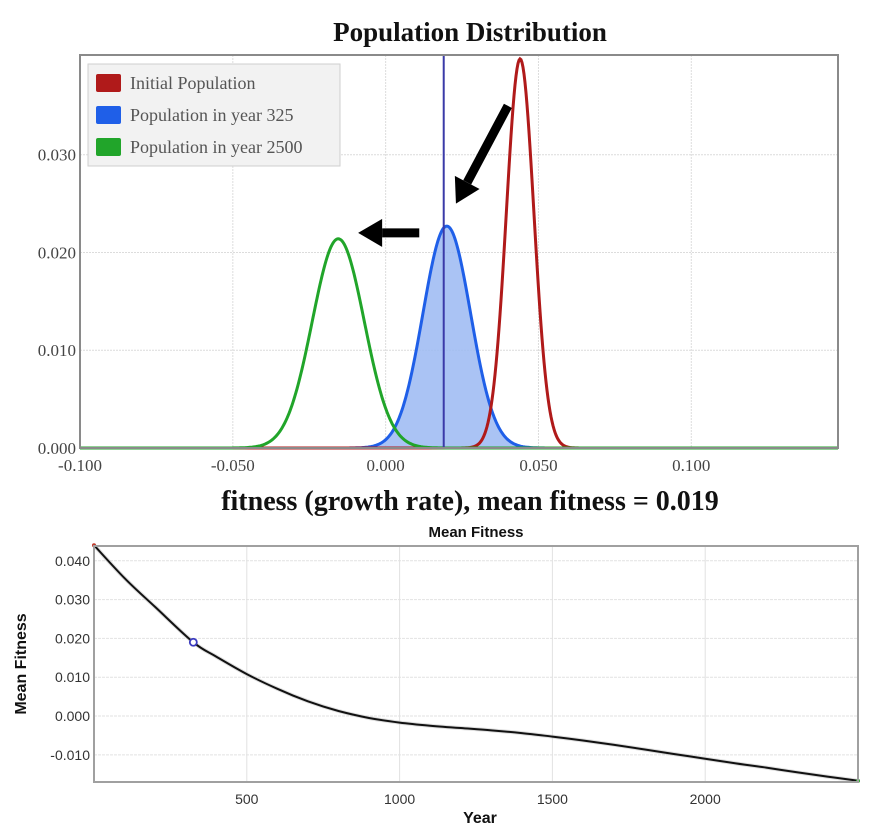 Image resolution: width=886 pixels, height=830 pixels. What do you see at coordinates (70, 658) in the screenshot?
I see `y-axis-ticks: 0.040 0.030 0.020 0.010 0.000 -0.010` at bounding box center [70, 658].